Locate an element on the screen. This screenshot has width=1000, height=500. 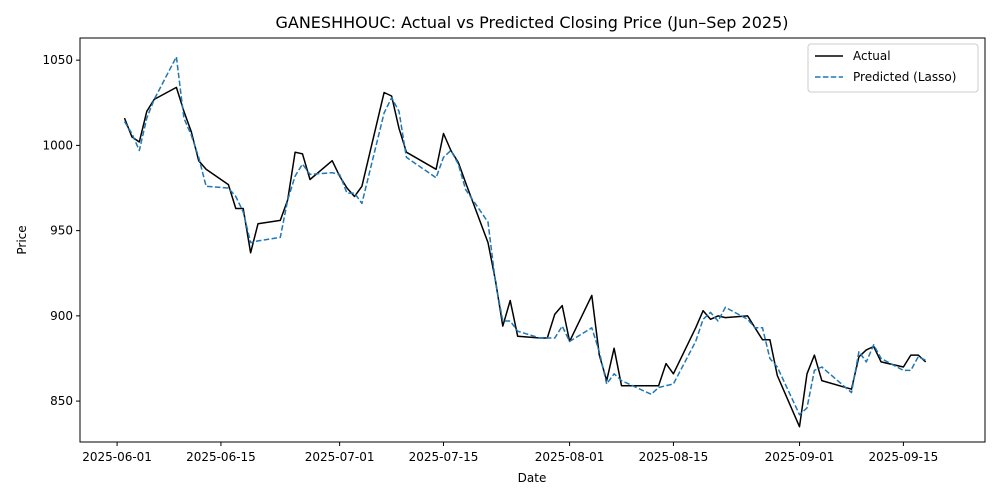
y-axis: 850 900 950 1000 1050 is located at coordinates (61, 230).